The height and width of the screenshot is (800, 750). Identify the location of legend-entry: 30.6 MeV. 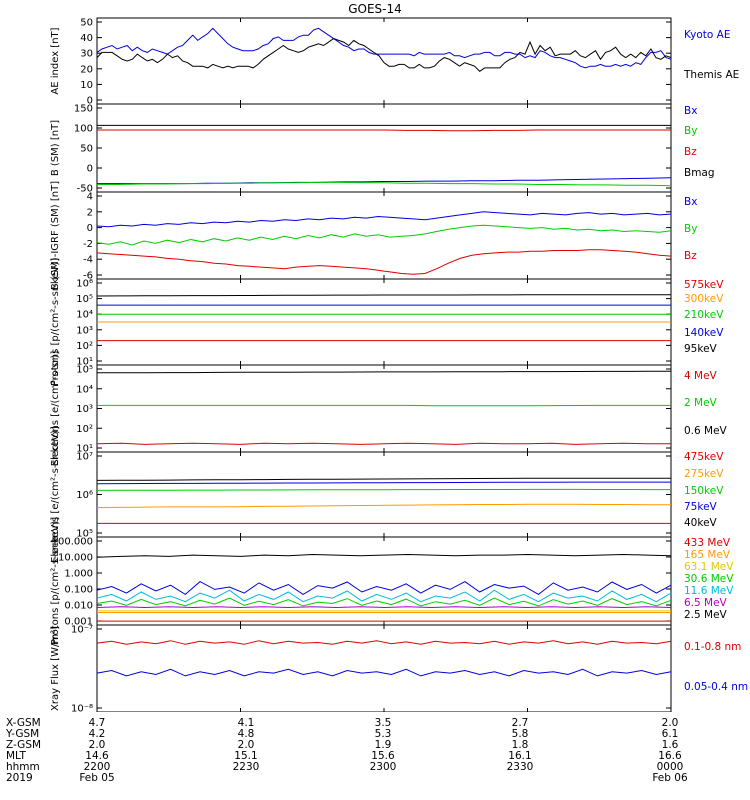
(709, 579).